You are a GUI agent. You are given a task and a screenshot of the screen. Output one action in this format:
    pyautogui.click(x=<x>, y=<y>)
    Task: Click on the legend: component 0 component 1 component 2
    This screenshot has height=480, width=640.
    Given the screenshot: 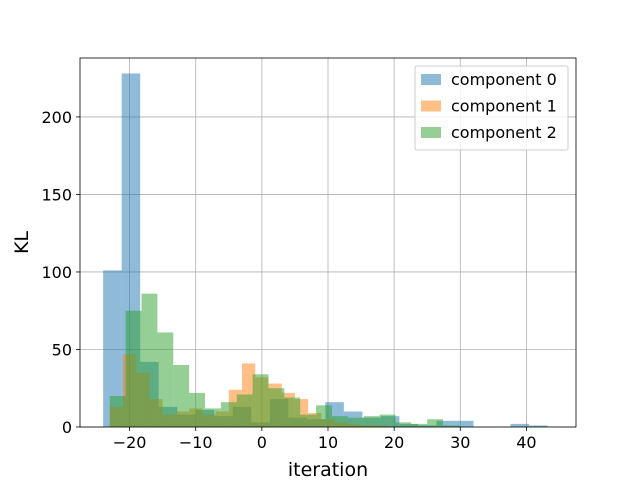 What is the action you would take?
    pyautogui.click(x=491, y=108)
    